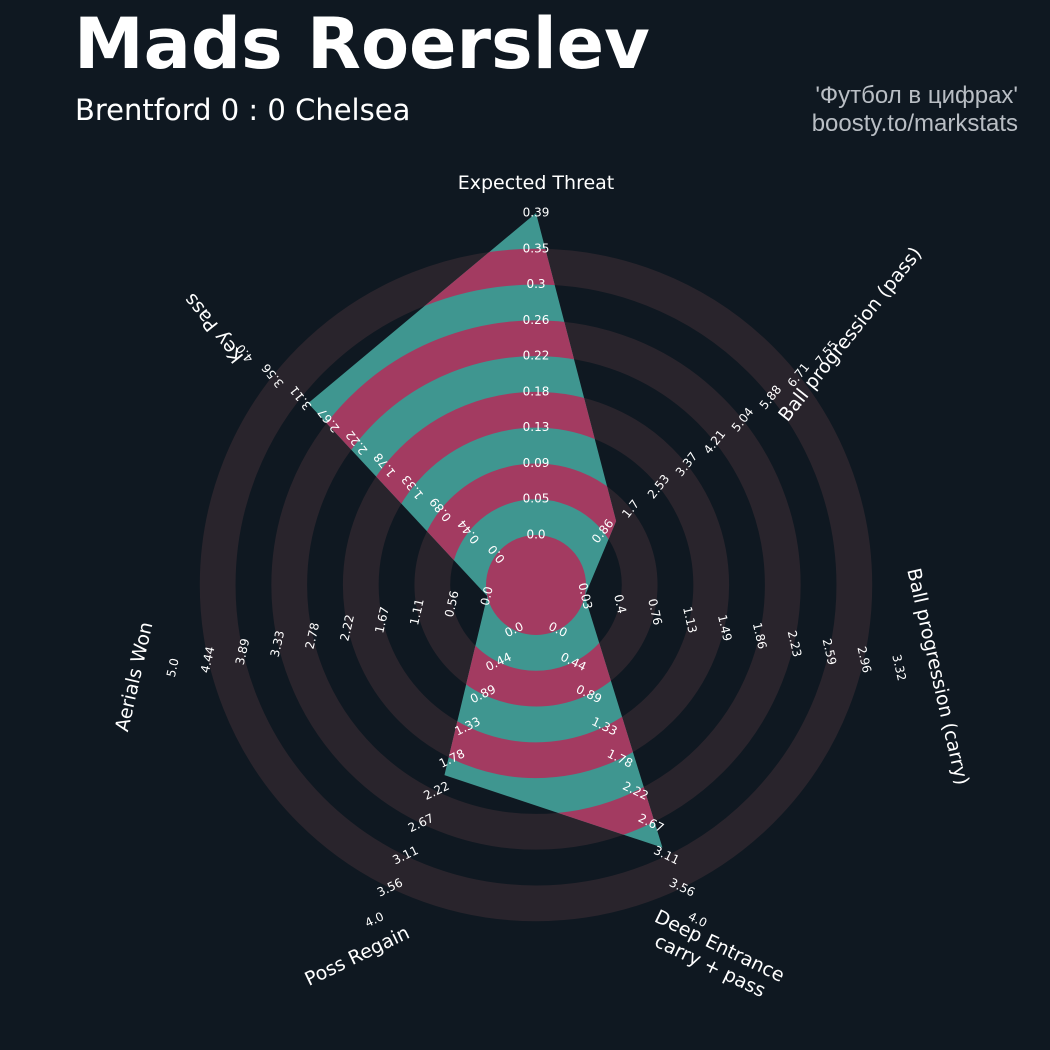  I want to click on tick-label: 0.09, so click(536, 463).